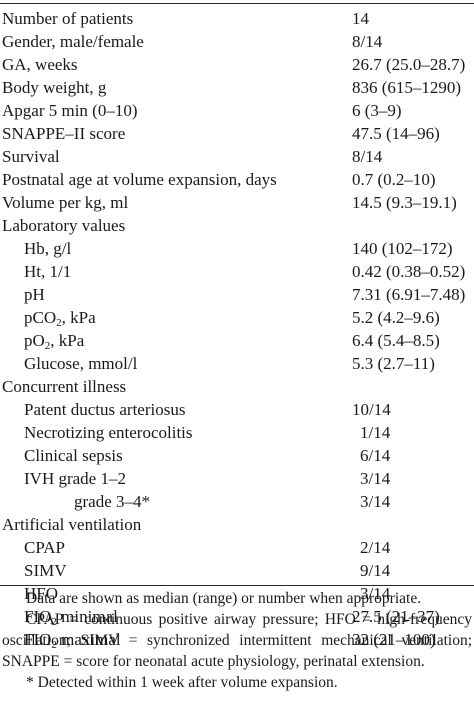  What do you see at coordinates (44, 547) in the screenshot?
I see `row-label: CPAP` at bounding box center [44, 547].